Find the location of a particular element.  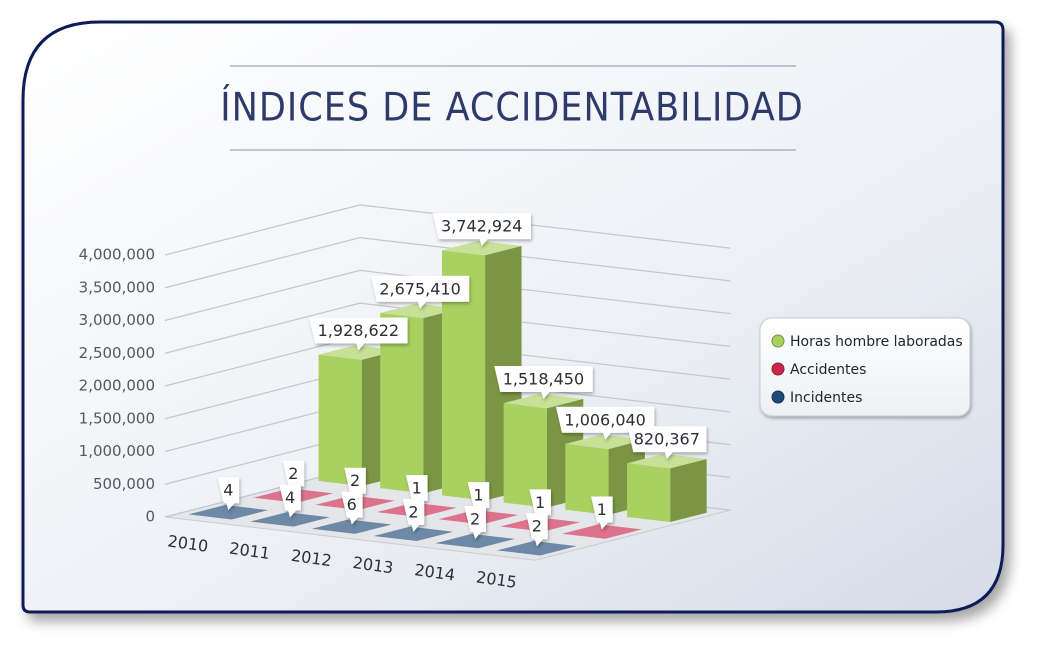

data-label-text: 1,928,622 is located at coordinates (358, 330).